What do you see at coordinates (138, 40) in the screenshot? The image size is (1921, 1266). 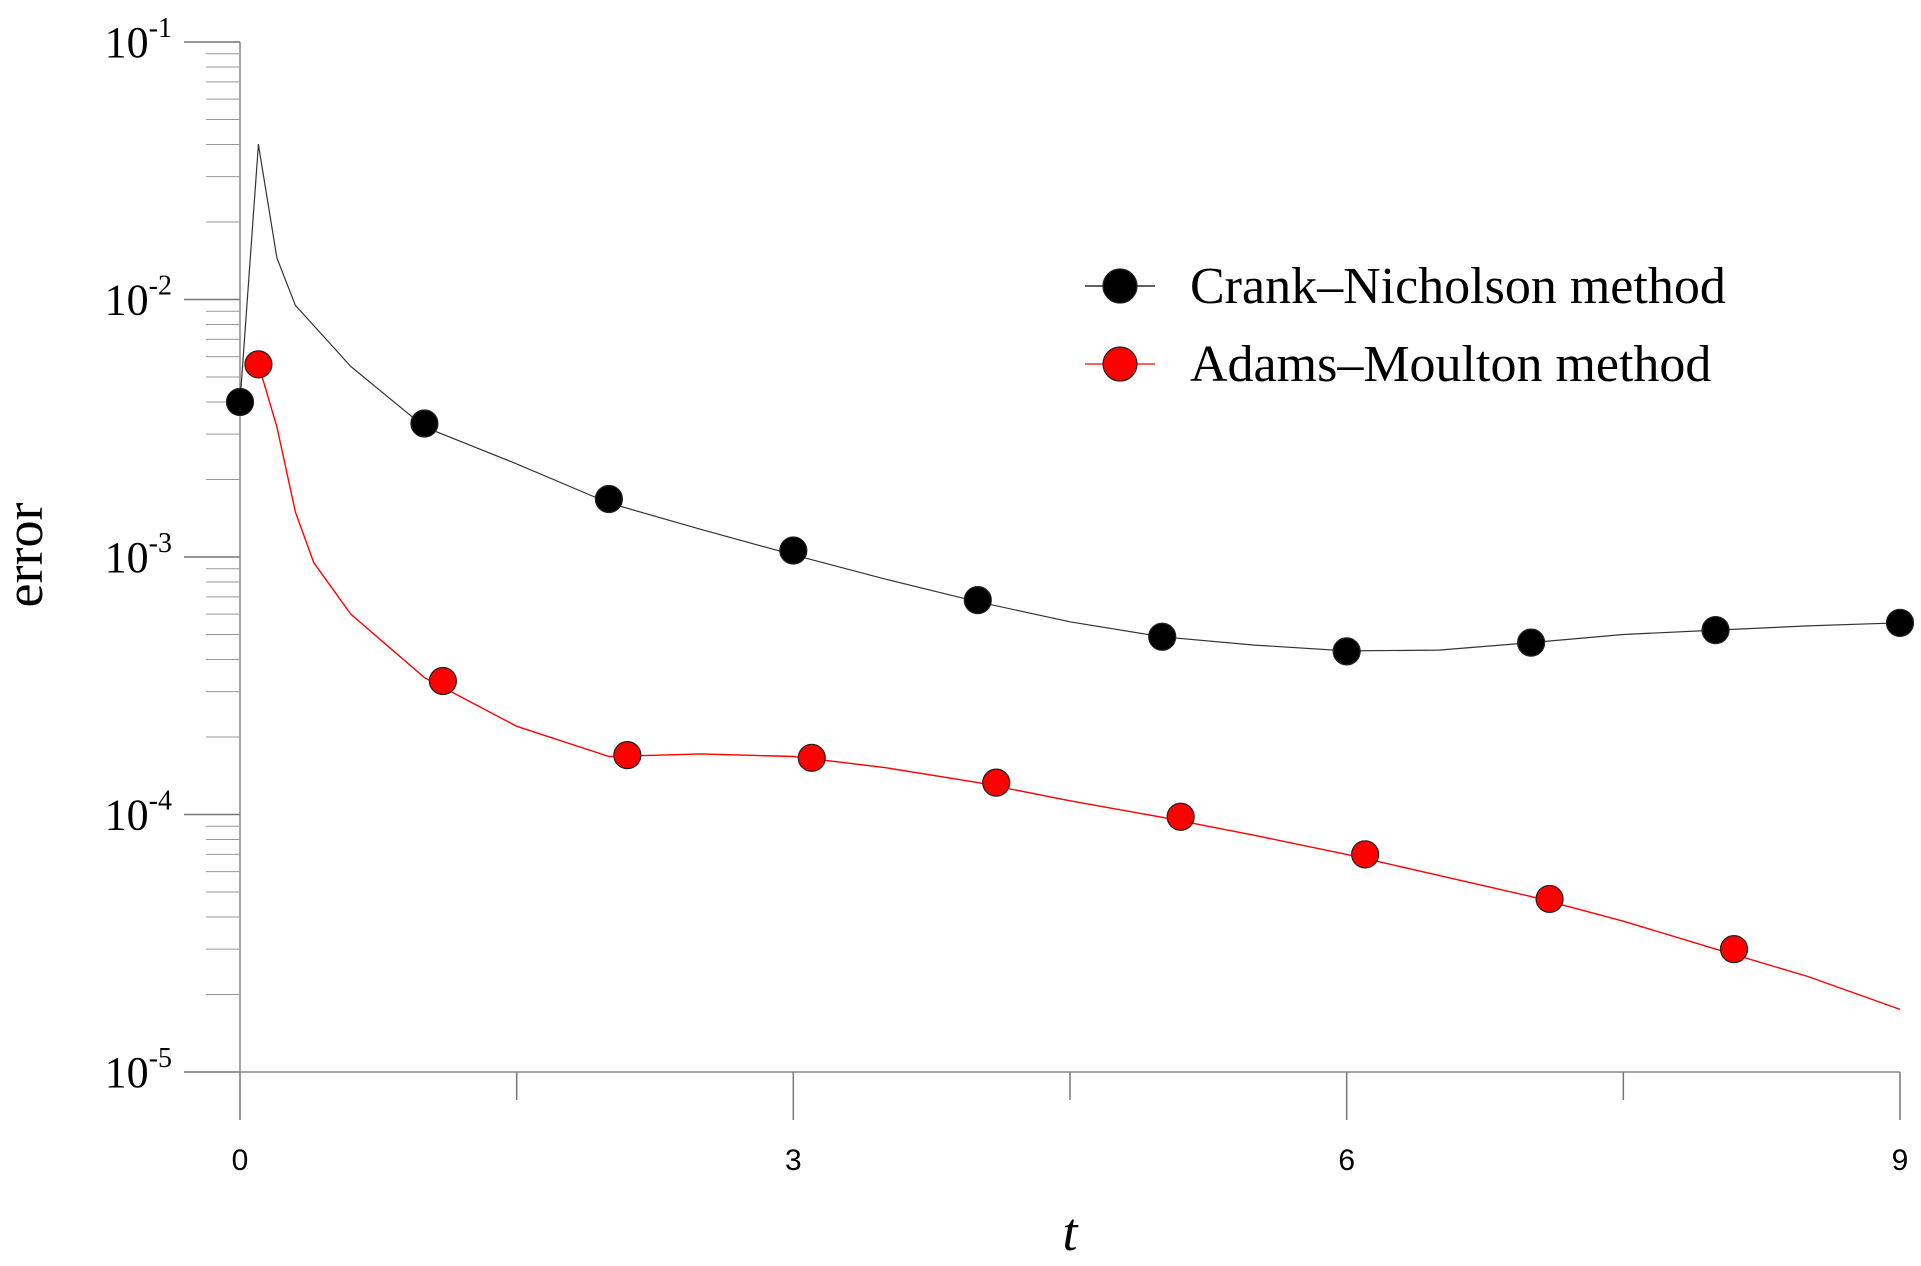 I see `y-tick-label: 10⁻¹` at bounding box center [138, 40].